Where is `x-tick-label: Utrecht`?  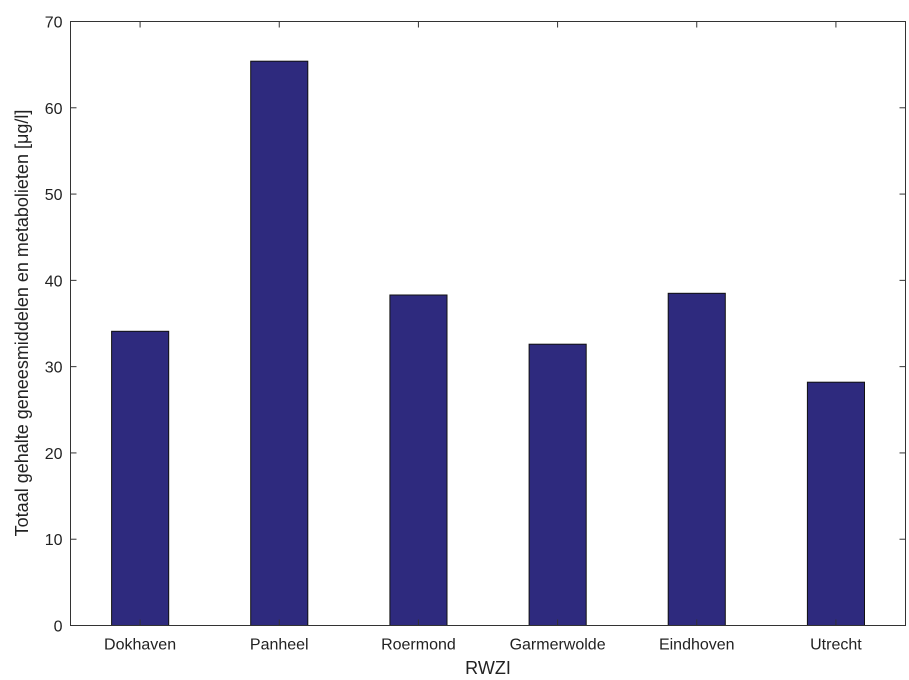
x-tick-label: Utrecht is located at coordinates (836, 645).